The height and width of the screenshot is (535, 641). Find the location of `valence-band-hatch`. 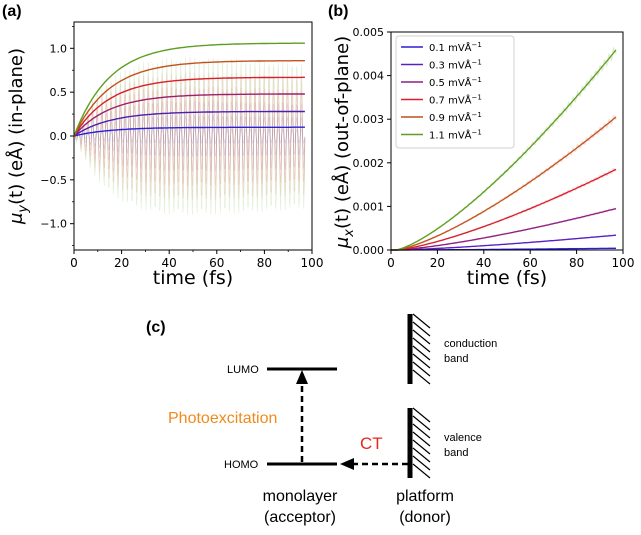

valence-band-hatch is located at coordinates (421, 443).